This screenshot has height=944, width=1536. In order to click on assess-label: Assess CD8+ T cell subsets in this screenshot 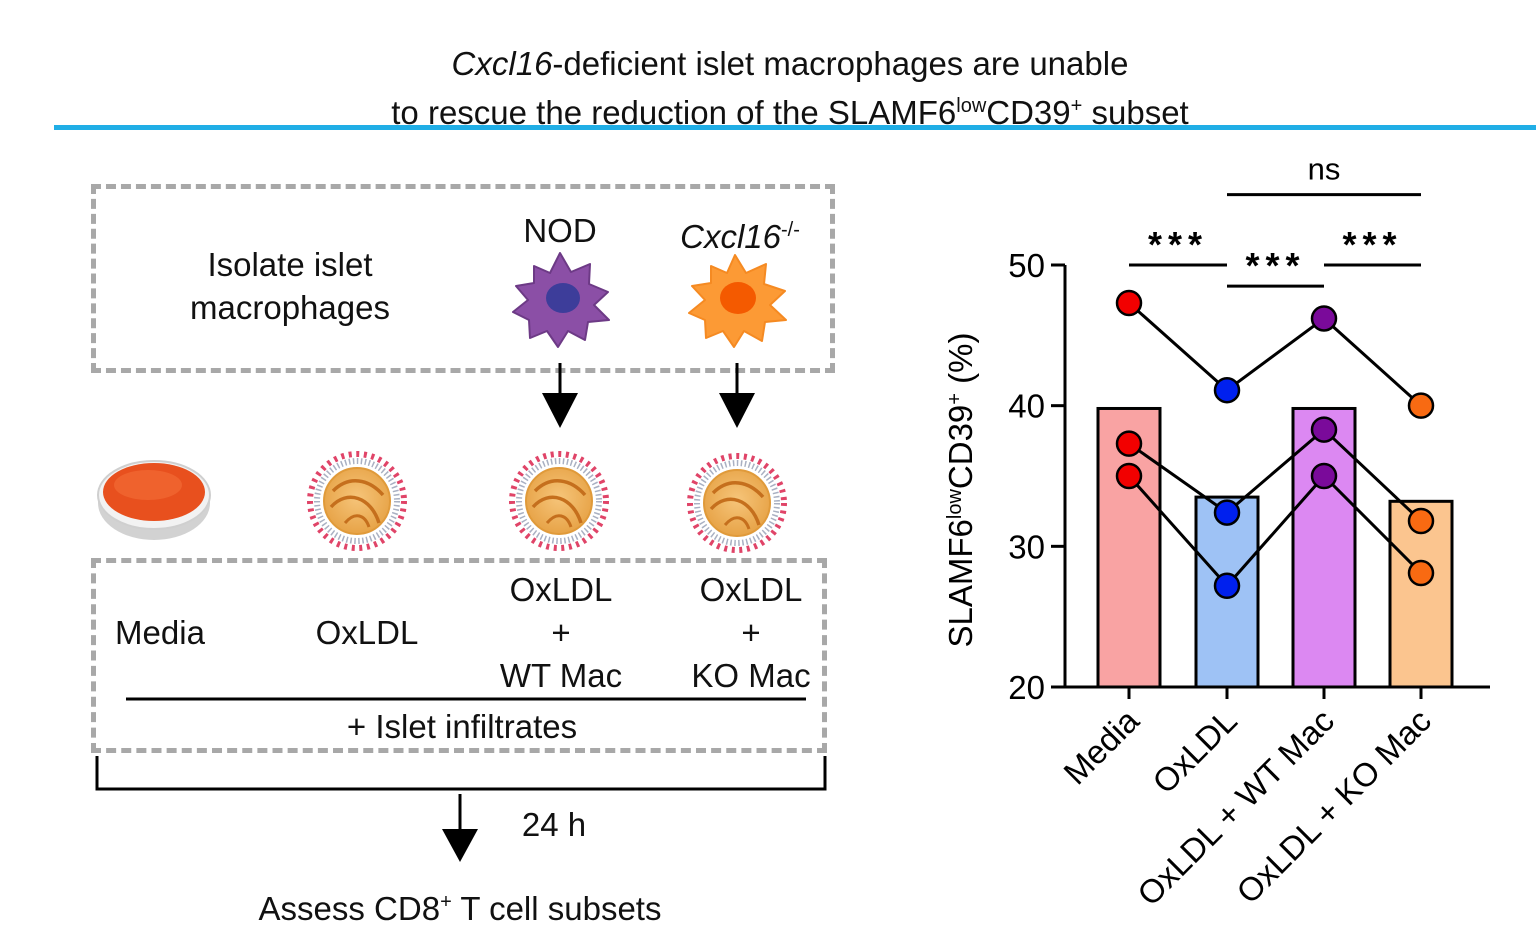, I will do `click(460, 905)`.